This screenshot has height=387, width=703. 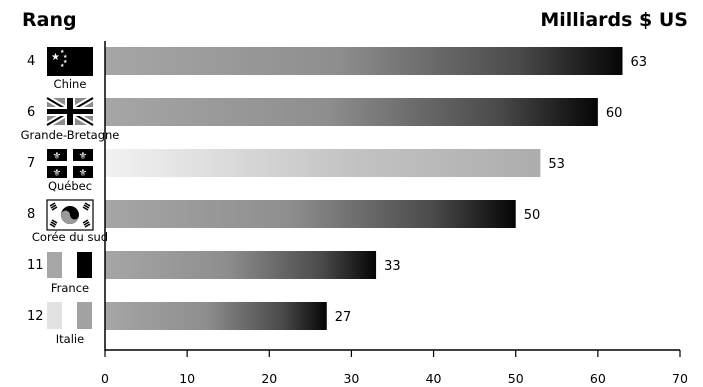 I want to click on rank-label: 8, so click(x=31, y=214).